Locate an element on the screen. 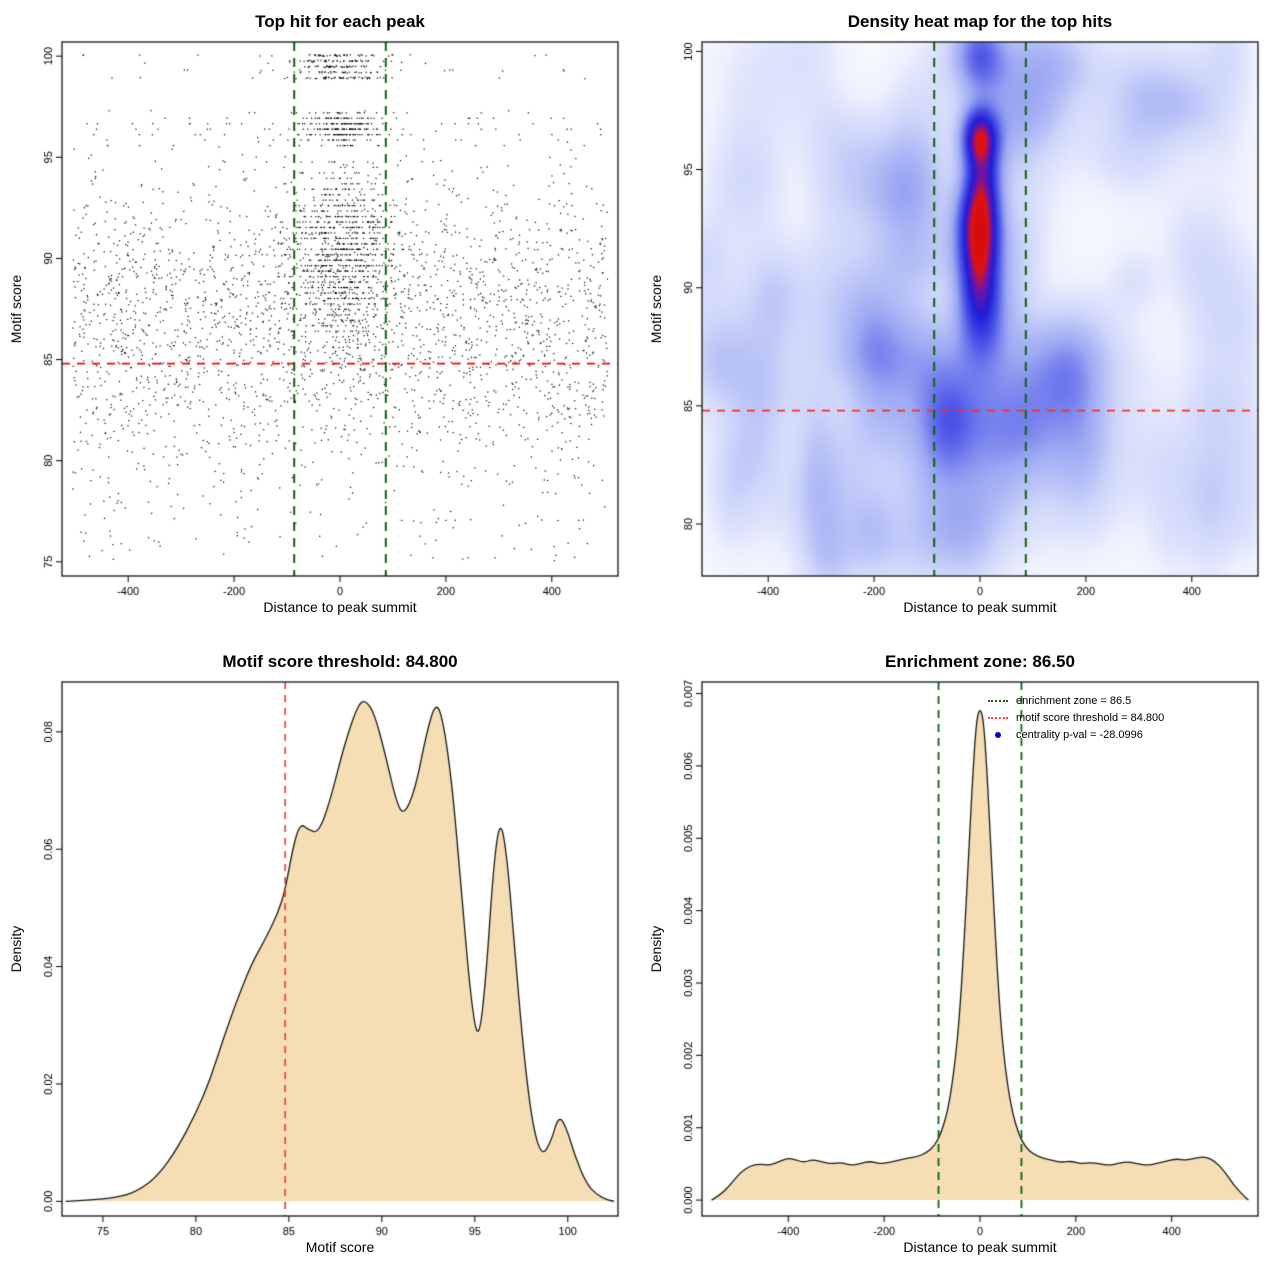 The height and width of the screenshot is (1280, 1280). legend-item-score-threshold: motif score threshold = 84.800 is located at coordinates (1076, 717).